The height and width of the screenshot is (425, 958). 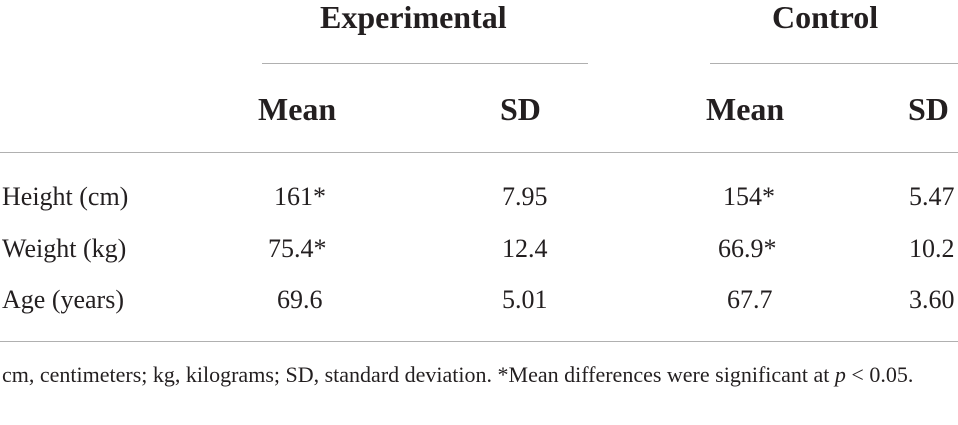 What do you see at coordinates (63, 299) in the screenshot?
I see `row-label-age: Age (years)` at bounding box center [63, 299].